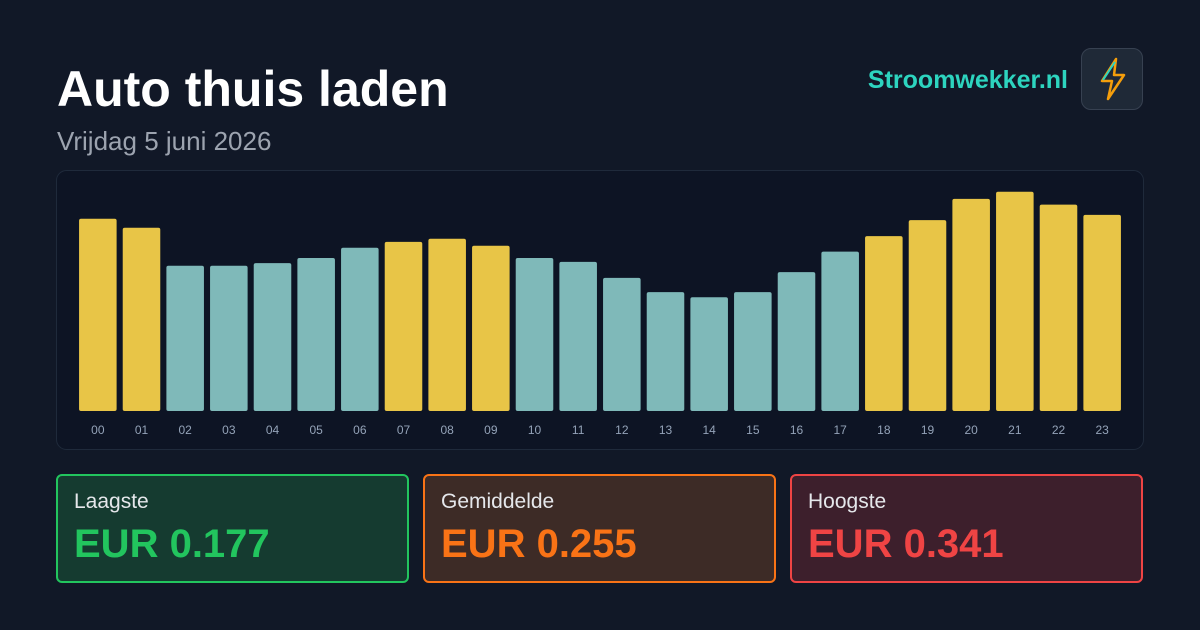 The width and height of the screenshot is (1200, 630). Describe the element at coordinates (840, 430) in the screenshot. I see `x-tick-label: 17` at that location.